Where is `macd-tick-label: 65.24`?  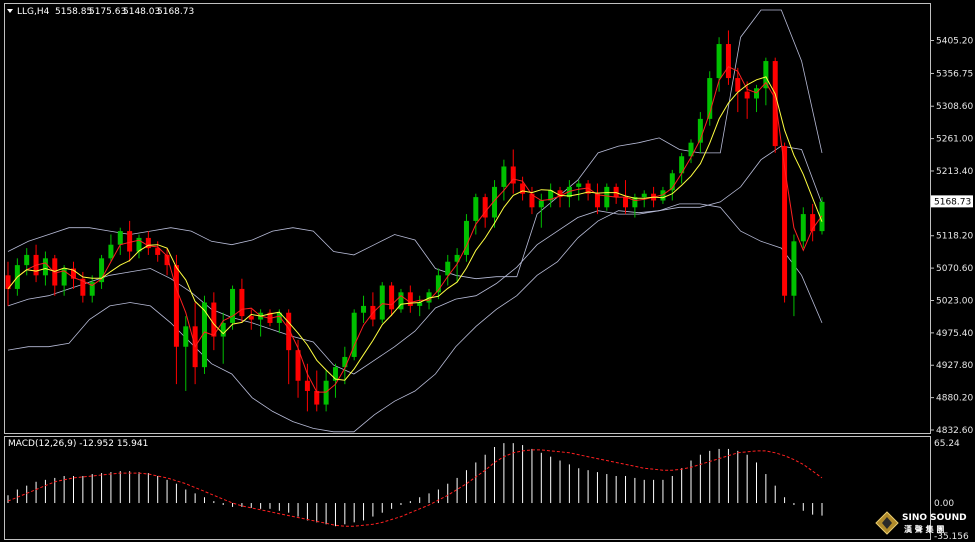
macd-tick-label: 65.24 is located at coordinates (947, 444).